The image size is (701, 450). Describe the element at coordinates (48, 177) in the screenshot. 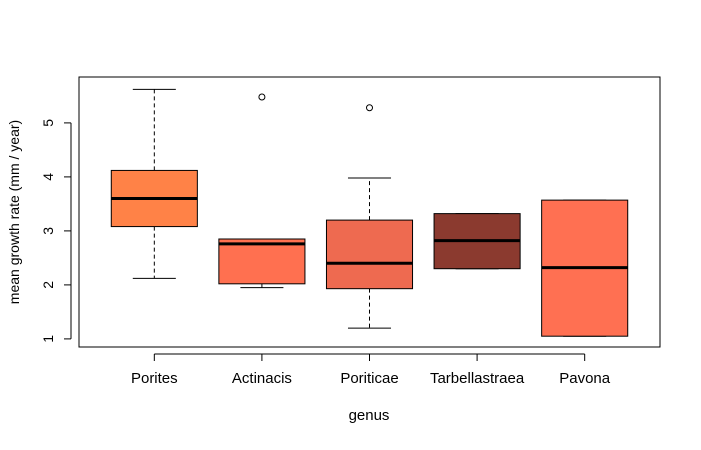

I see `y-tick-label: 4` at that location.